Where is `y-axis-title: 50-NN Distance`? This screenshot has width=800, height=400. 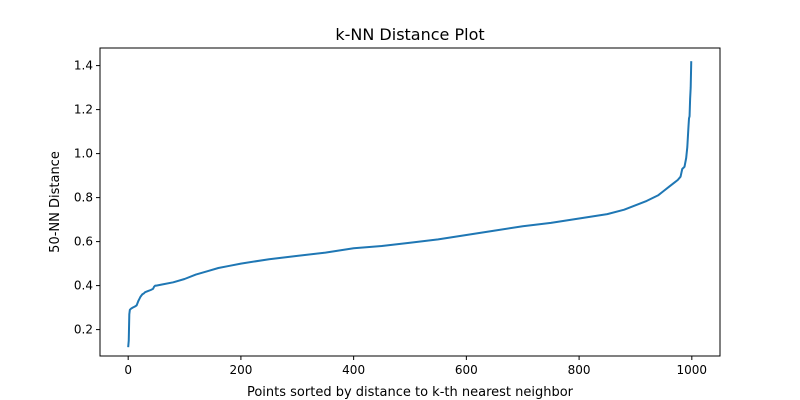
y-axis-title: 50-NN Distance is located at coordinates (55, 202).